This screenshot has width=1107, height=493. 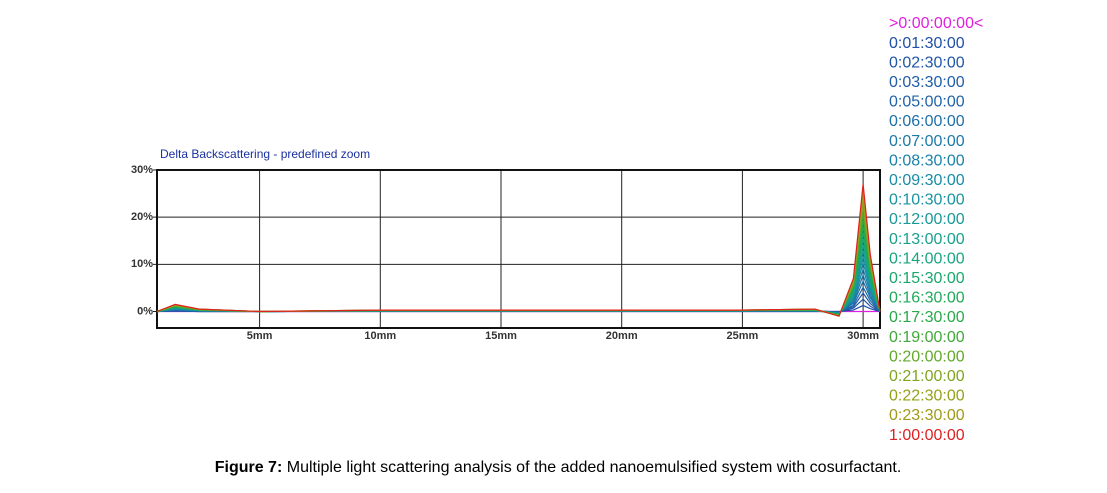 What do you see at coordinates (927, 160) in the screenshot?
I see `legend-entry: 0:08:30:00` at bounding box center [927, 160].